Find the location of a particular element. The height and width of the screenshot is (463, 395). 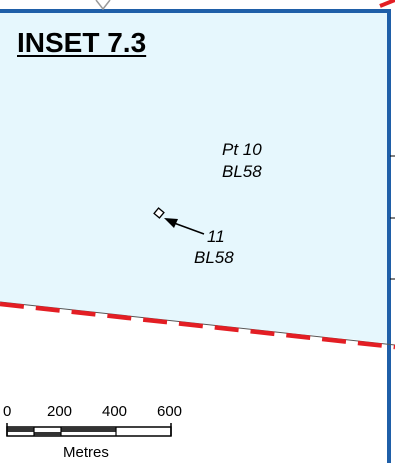

scale-bar is located at coordinates (89, 430).